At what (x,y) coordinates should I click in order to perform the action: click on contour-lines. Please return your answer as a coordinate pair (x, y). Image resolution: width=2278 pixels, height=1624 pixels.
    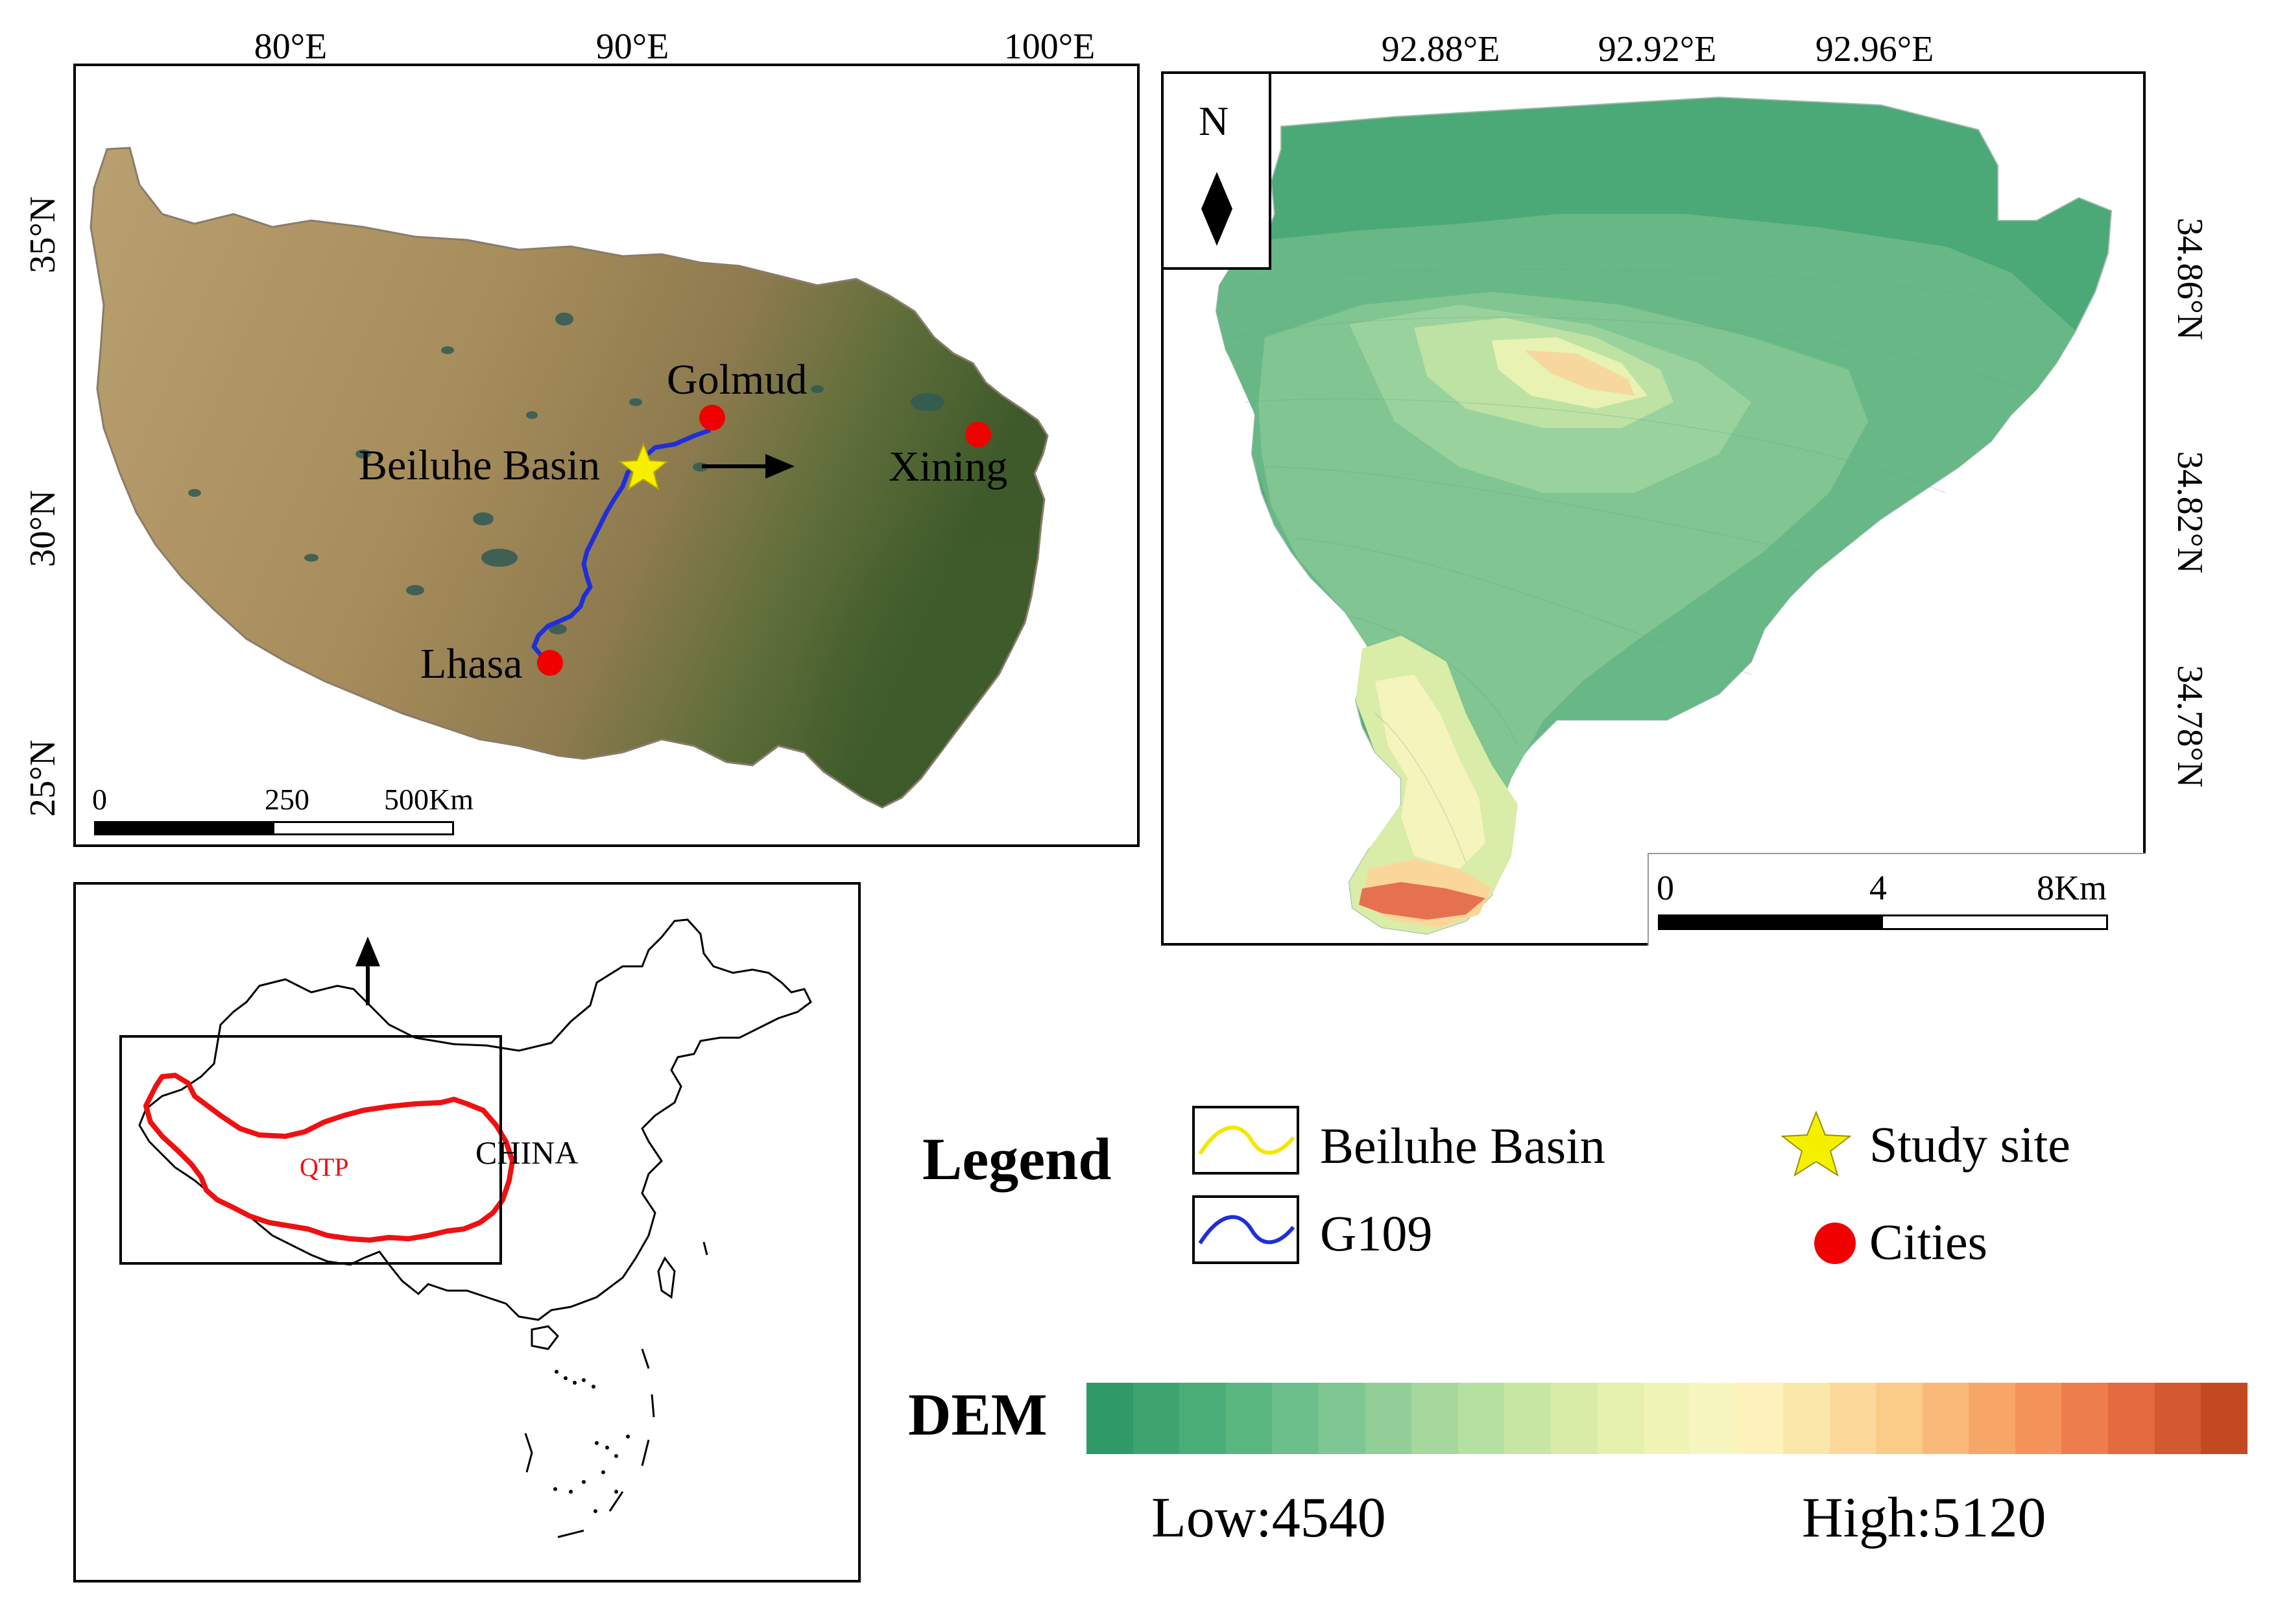
    Looking at the image, I should click on (1638, 566).